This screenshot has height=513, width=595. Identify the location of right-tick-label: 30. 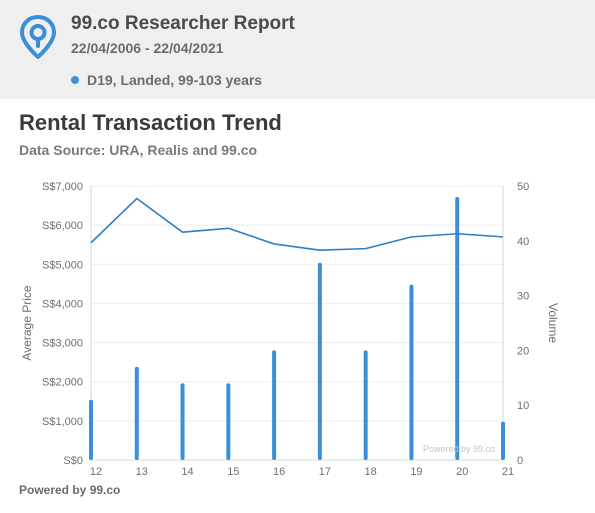
(523, 297).